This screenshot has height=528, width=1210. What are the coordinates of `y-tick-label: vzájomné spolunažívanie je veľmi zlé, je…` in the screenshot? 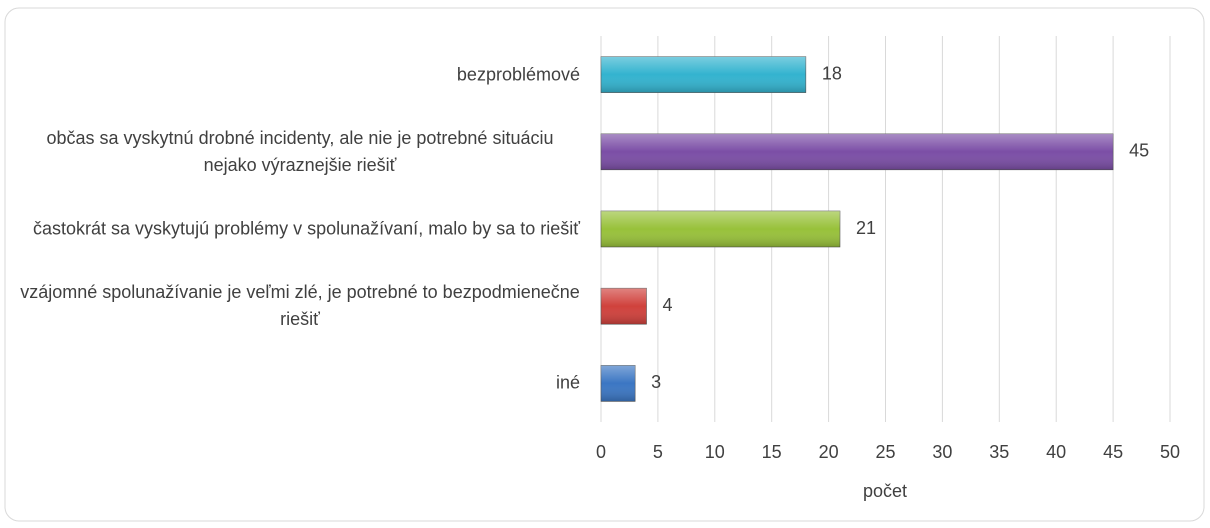 It's located at (300, 306).